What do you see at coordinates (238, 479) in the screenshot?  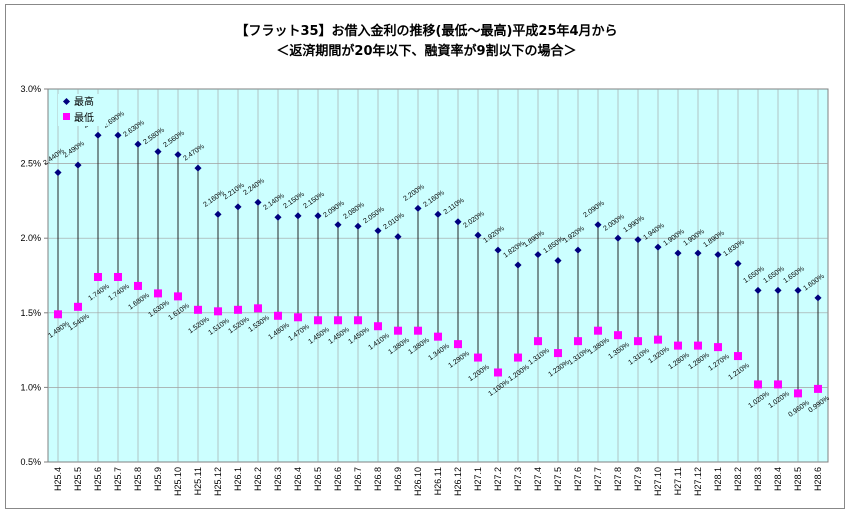 I see `x-tick-label: H26.1` at bounding box center [238, 479].